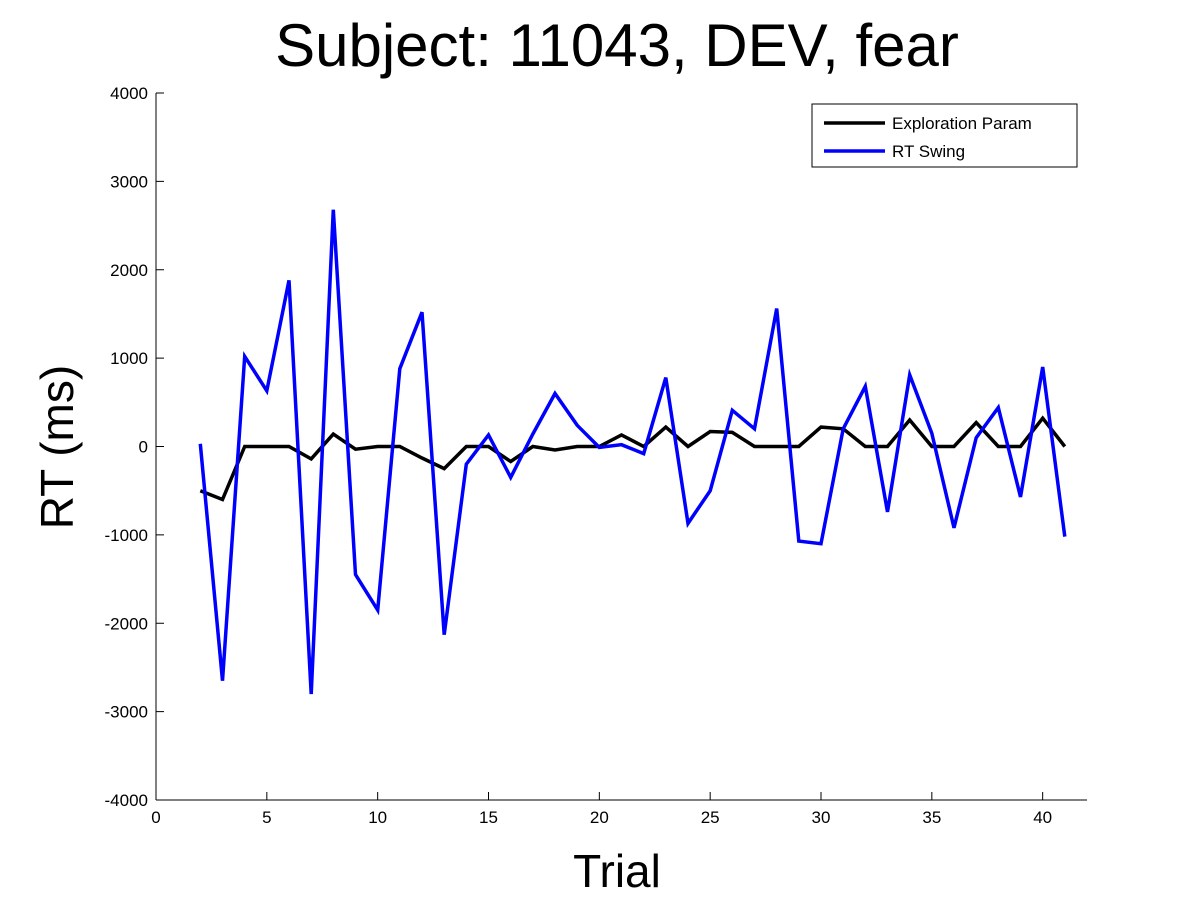  I want to click on x-tick-label: 15, so click(488, 817).